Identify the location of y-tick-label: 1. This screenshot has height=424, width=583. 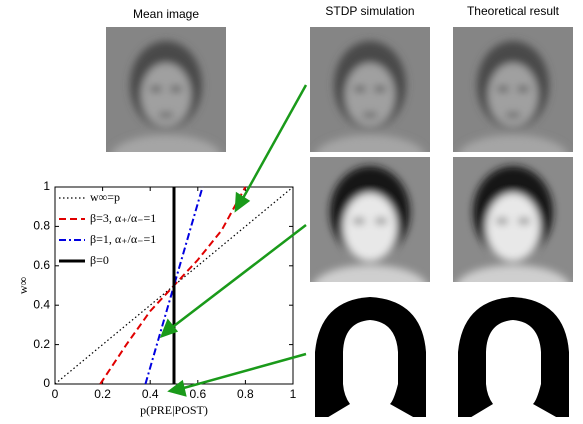
(46, 186).